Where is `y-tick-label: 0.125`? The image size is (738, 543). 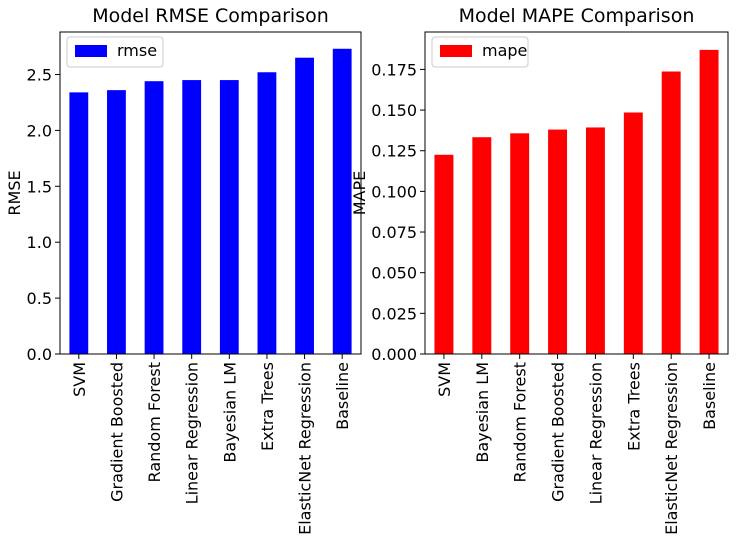
y-tick-label: 0.125 is located at coordinates (394, 151).